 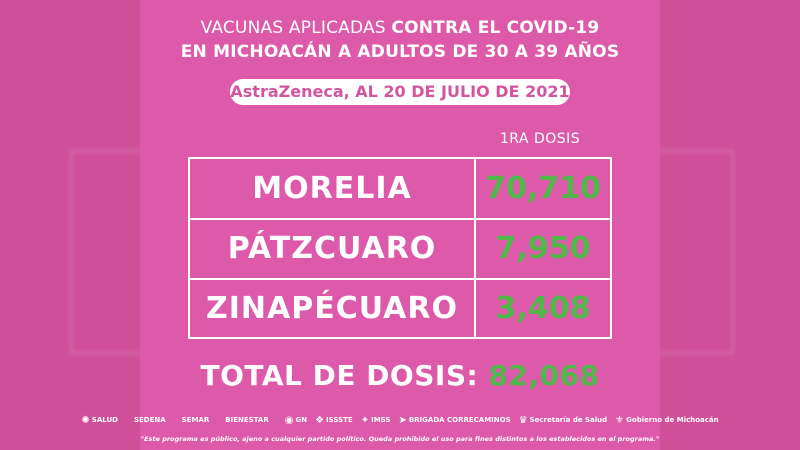 I want to click on eagle-icon: ✺, so click(x=85, y=420).